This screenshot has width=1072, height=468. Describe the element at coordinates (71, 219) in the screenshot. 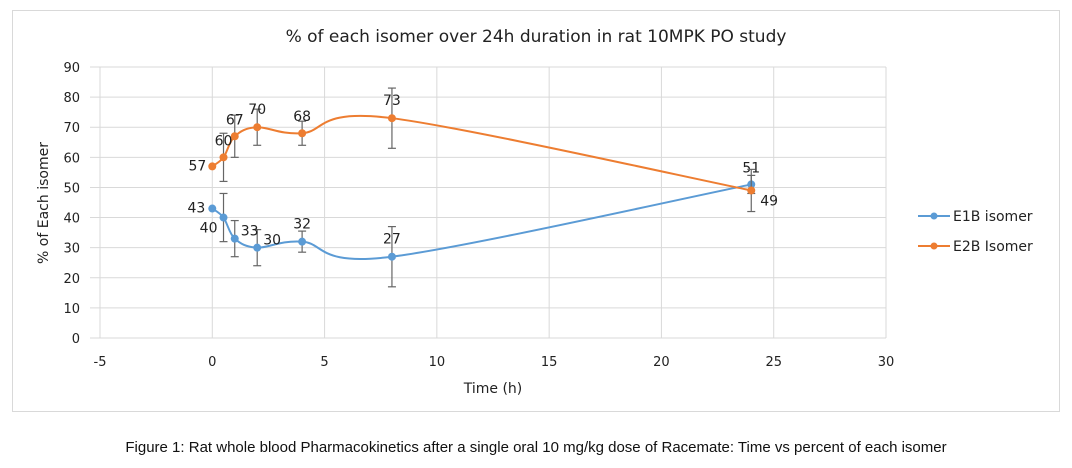

I see `y-tick-label: 40` at that location.